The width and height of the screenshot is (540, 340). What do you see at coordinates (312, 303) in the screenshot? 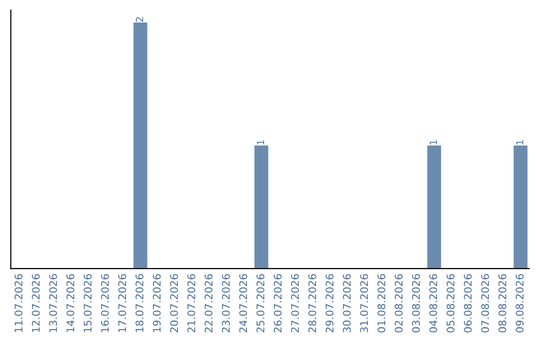
I see `x-tick-label: 28.07.2026` at bounding box center [312, 303].